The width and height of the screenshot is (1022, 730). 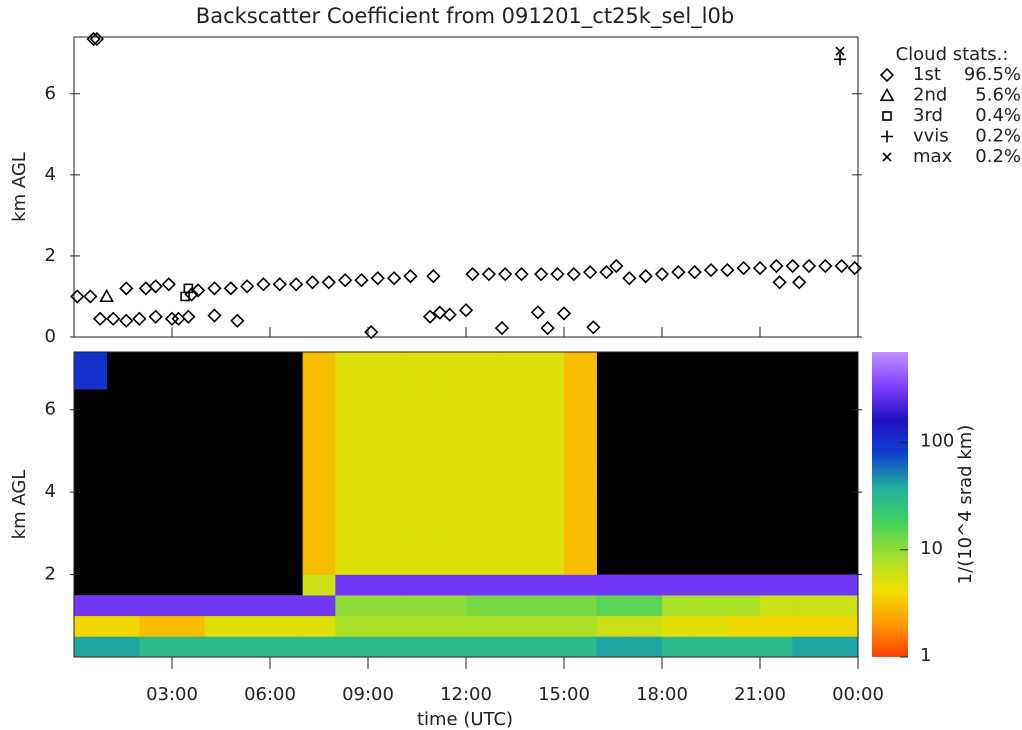 I want to click on legend-percent: 96.5%, so click(x=992, y=74).